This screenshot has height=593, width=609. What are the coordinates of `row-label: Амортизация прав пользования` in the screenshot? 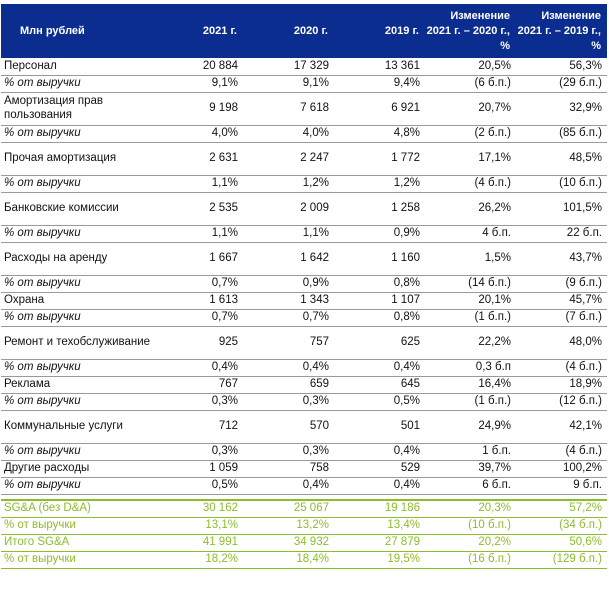 It's located at (79, 109).